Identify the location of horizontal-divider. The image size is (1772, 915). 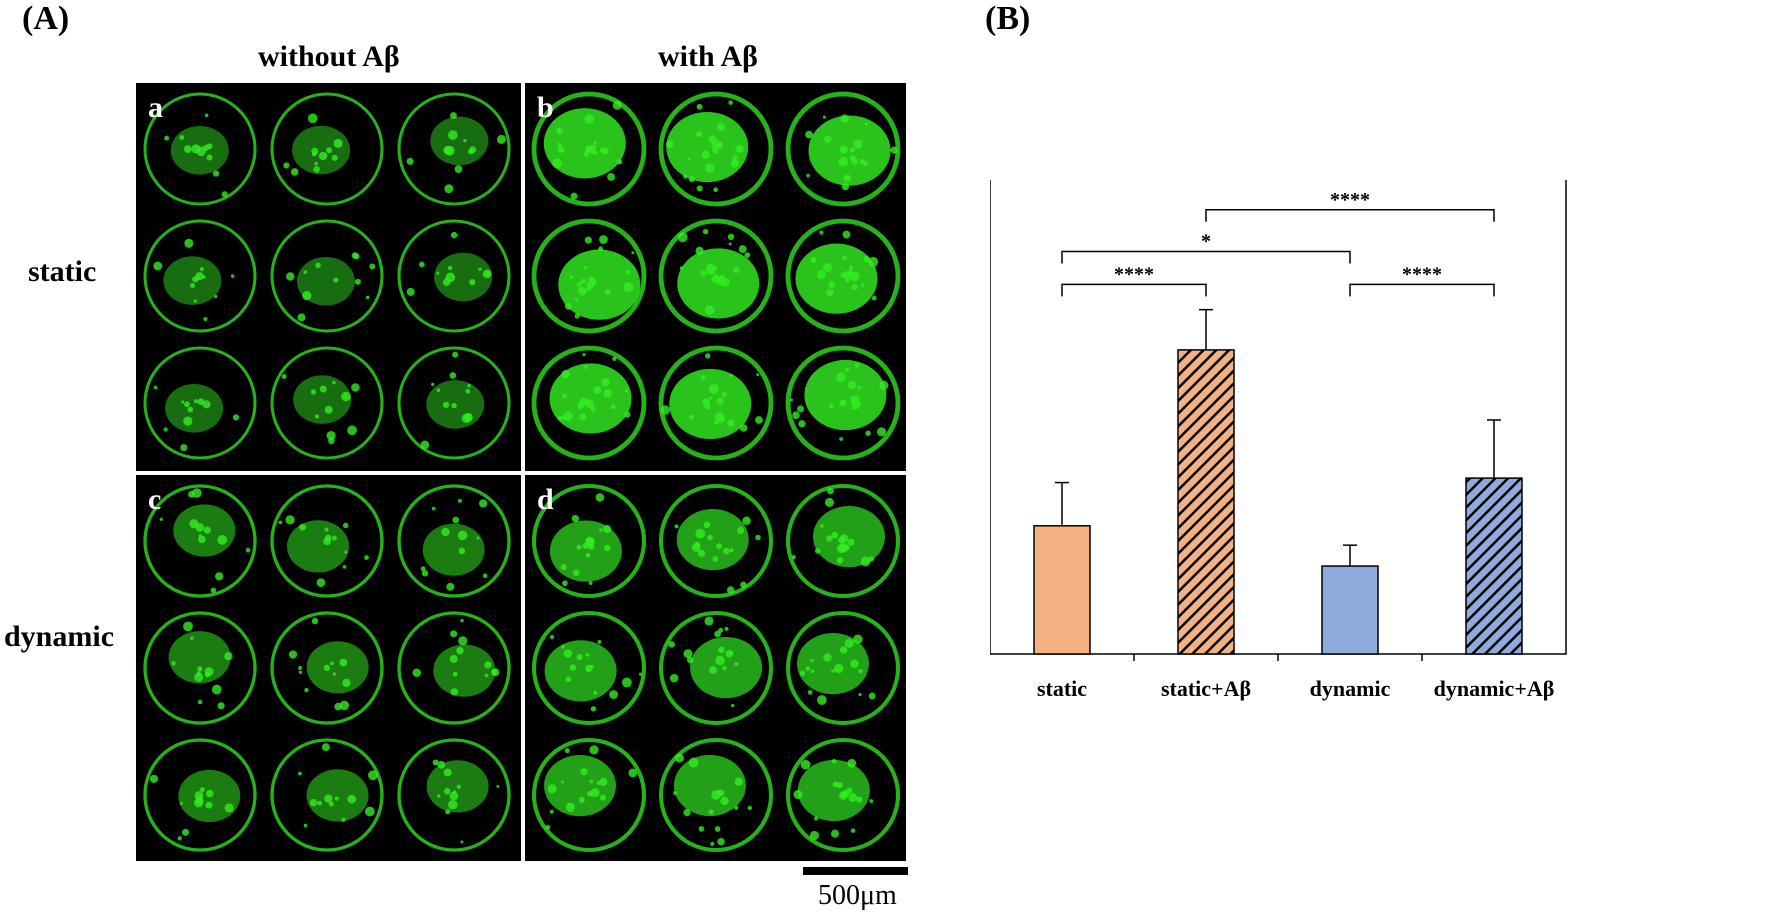
(521, 473).